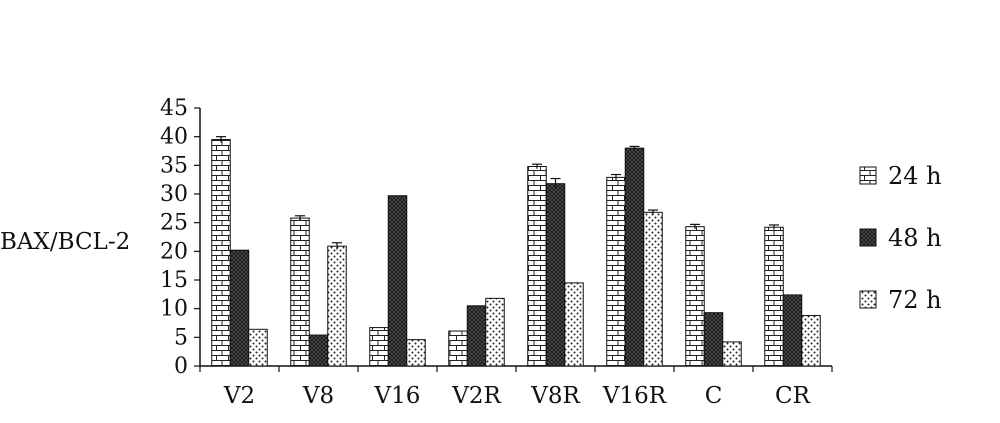  I want to click on bar-24h-v2r, so click(458, 348).